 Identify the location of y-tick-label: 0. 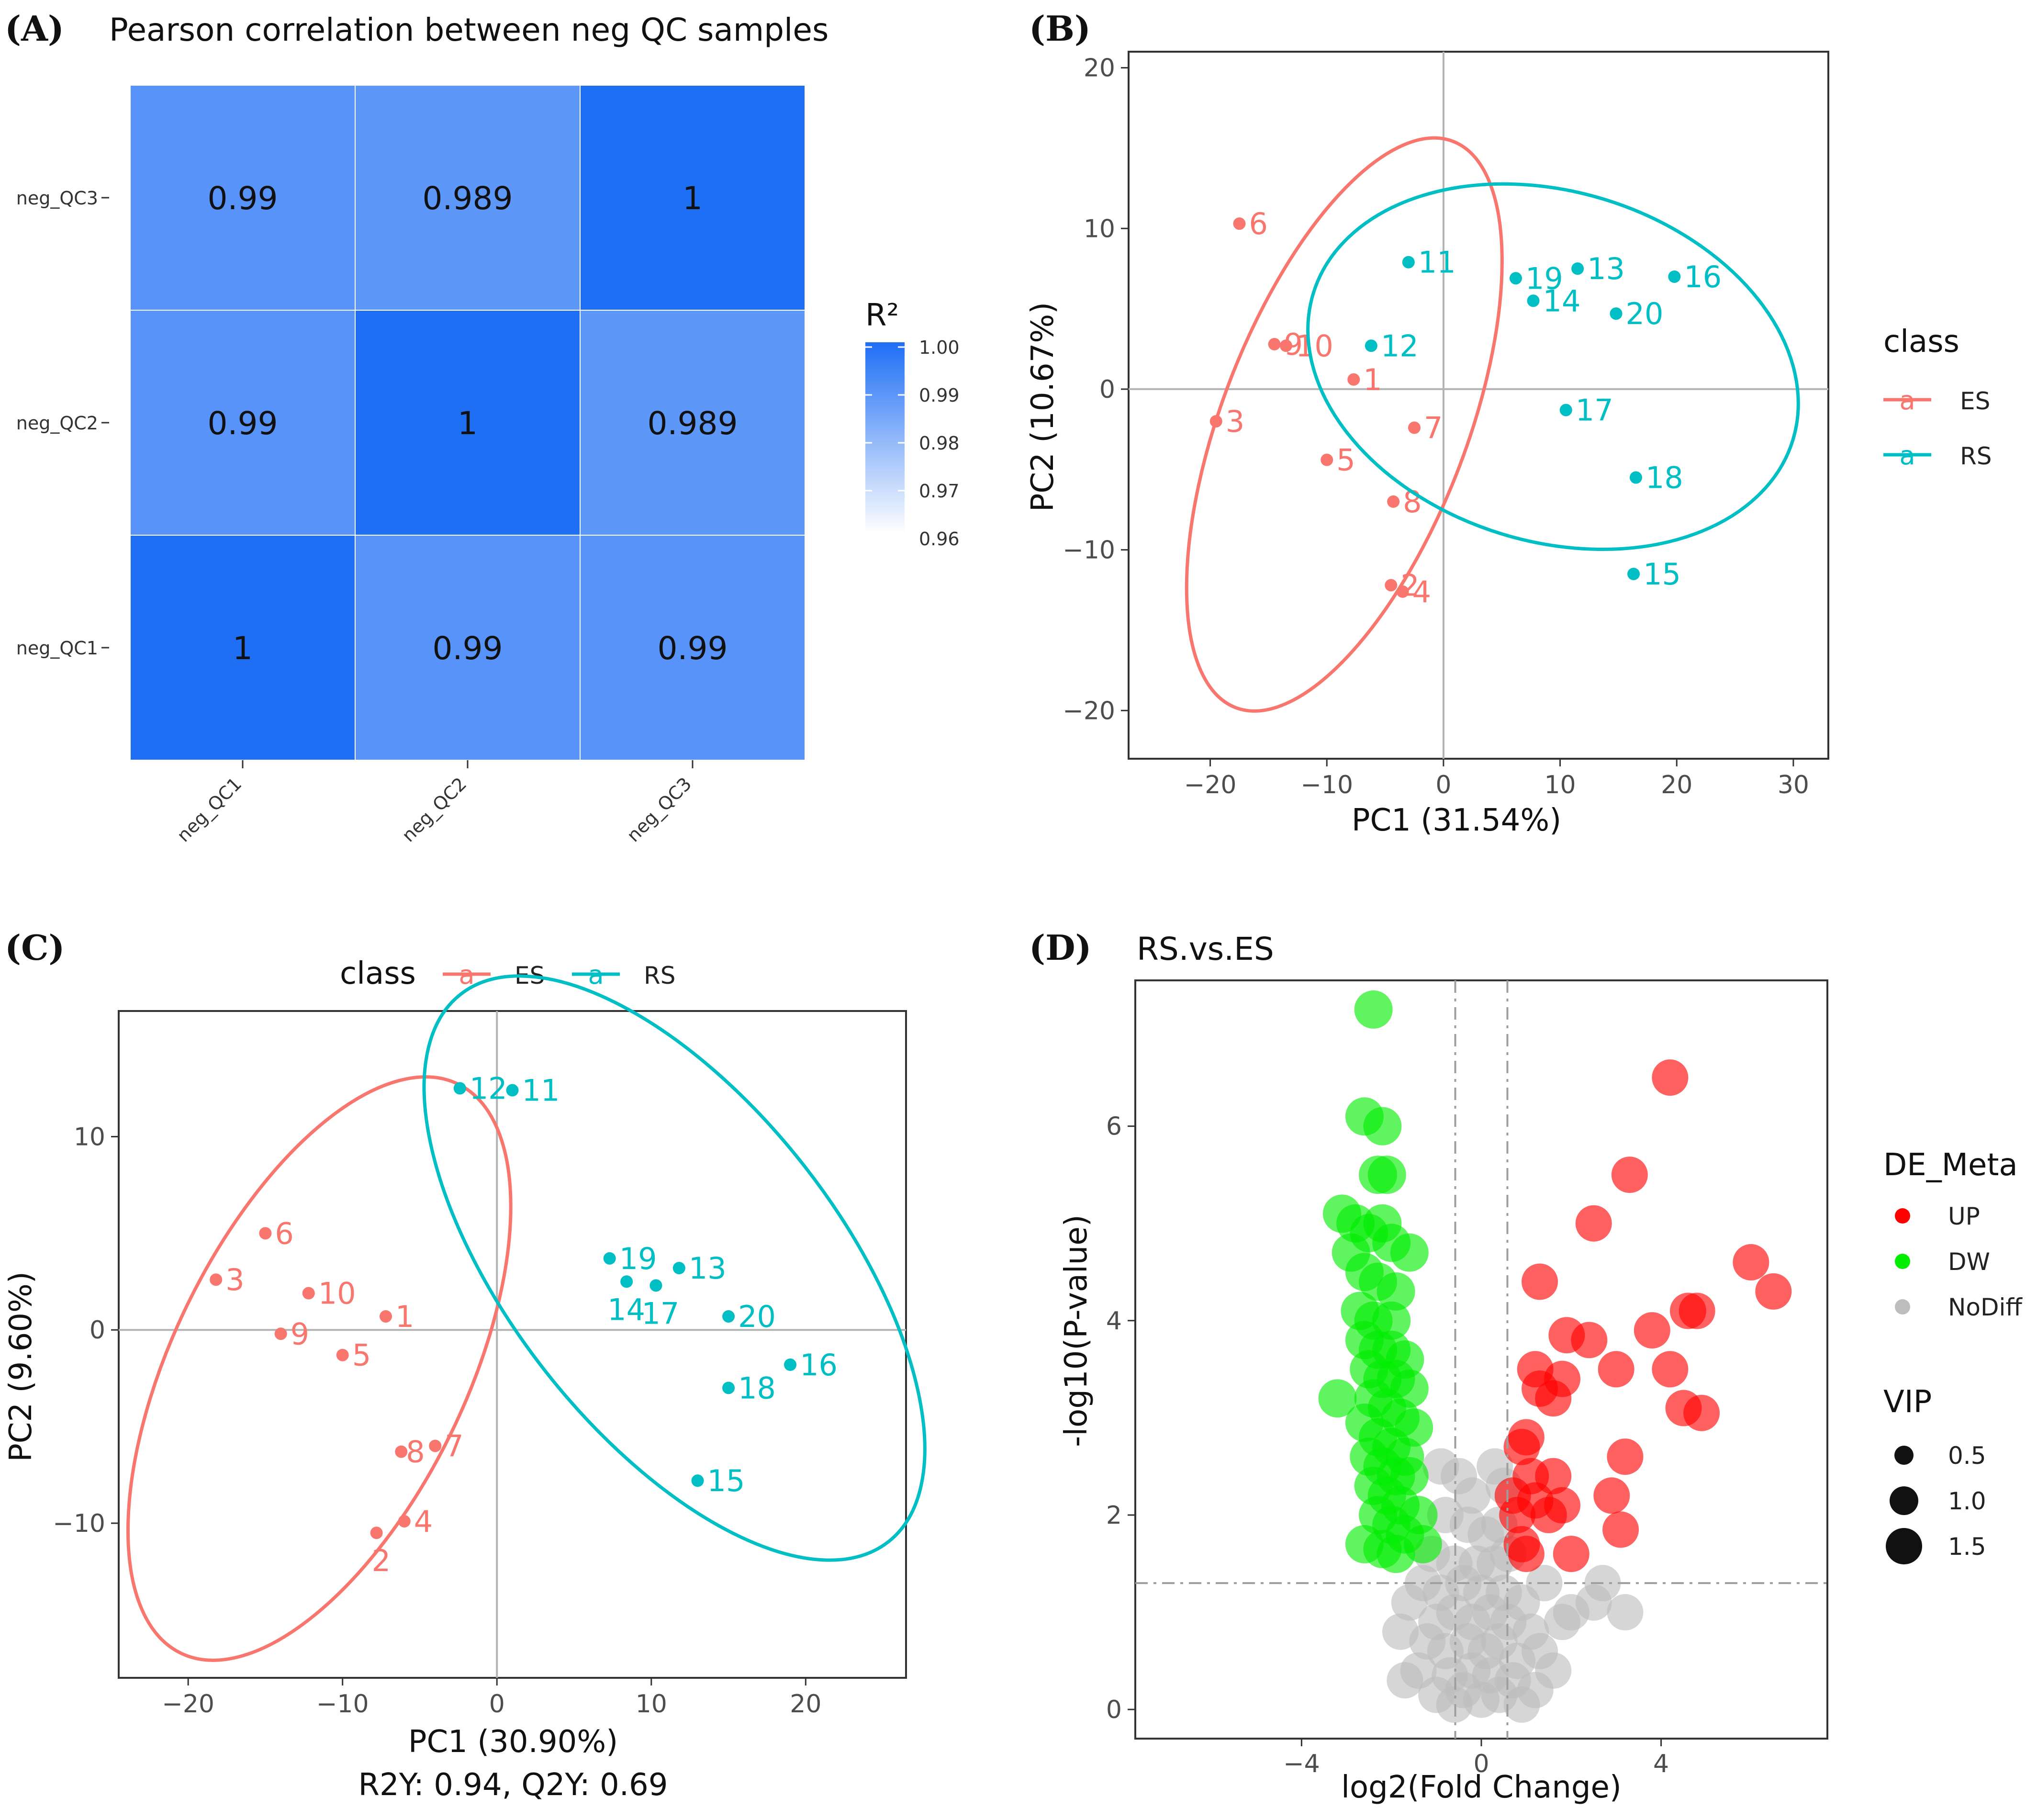
(97, 1330).